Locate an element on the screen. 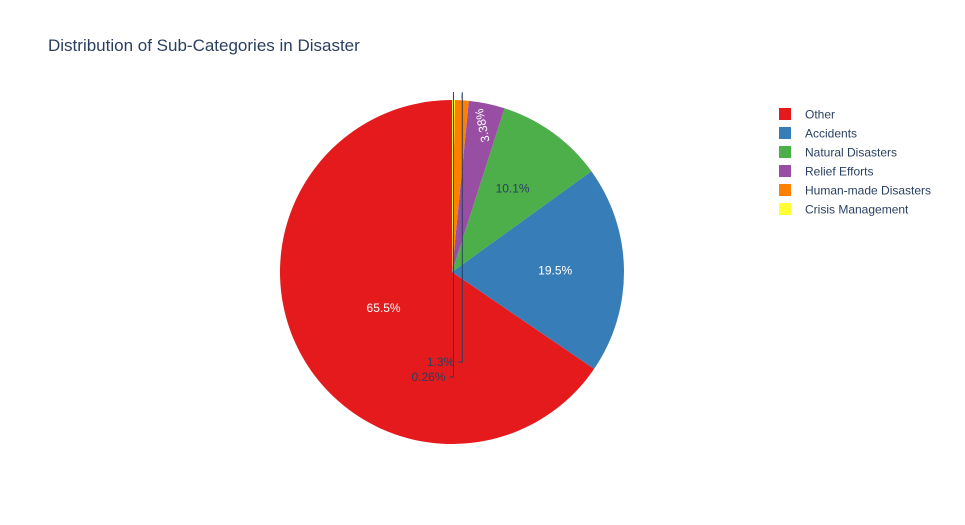 This screenshot has height=525, width=965. legend-label-relief-efforts: Relief Efforts is located at coordinates (839, 172).